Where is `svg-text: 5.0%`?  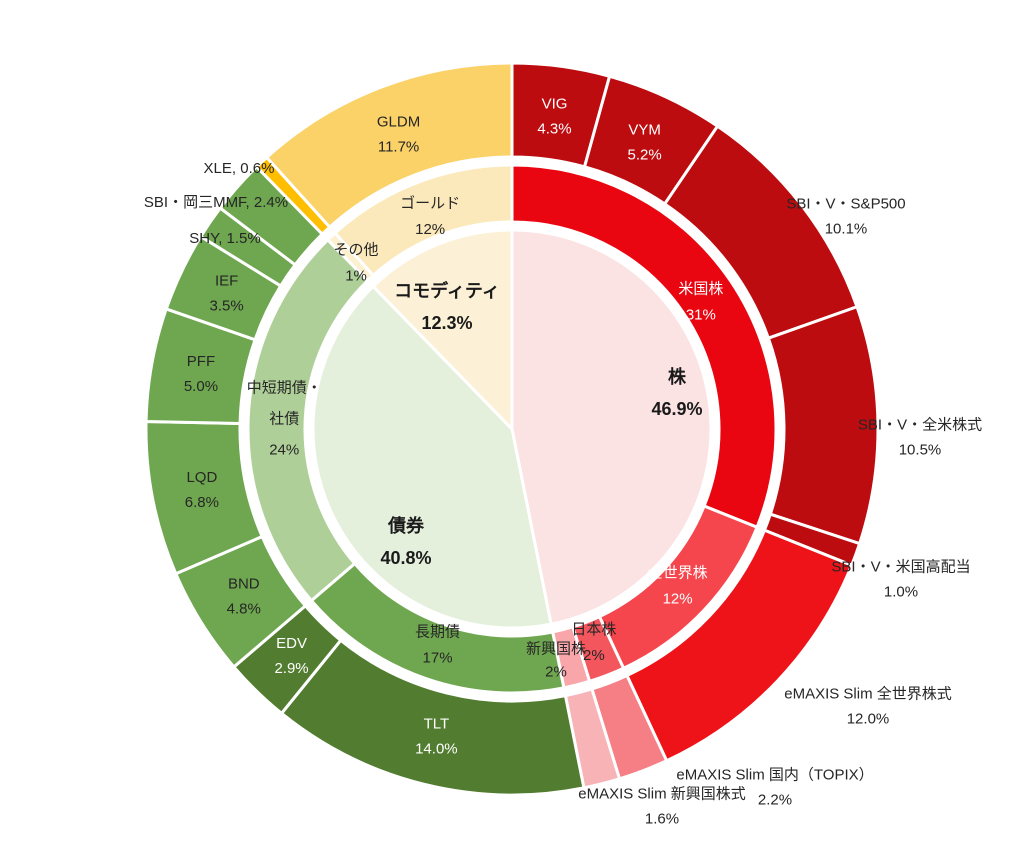
svg-text: 5.0% is located at coordinates (201, 386).